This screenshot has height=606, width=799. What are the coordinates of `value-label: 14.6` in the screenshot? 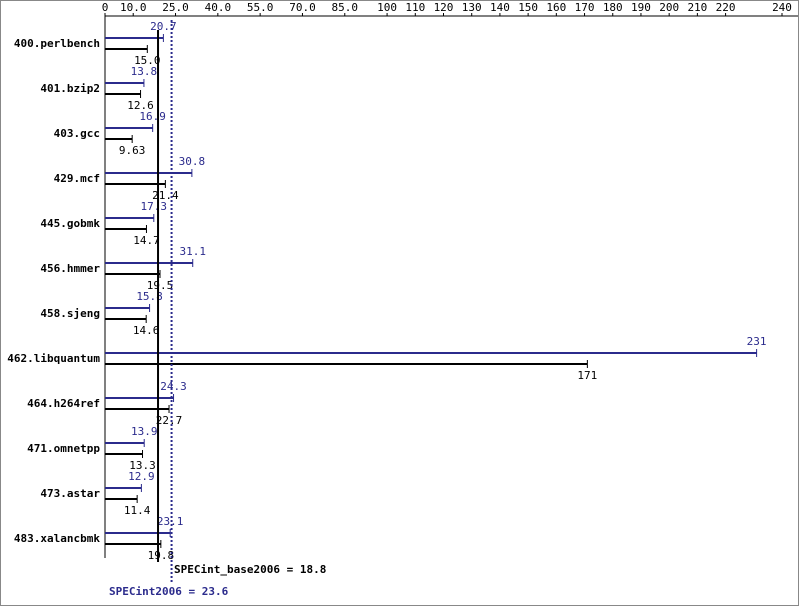 It's located at (146, 330).